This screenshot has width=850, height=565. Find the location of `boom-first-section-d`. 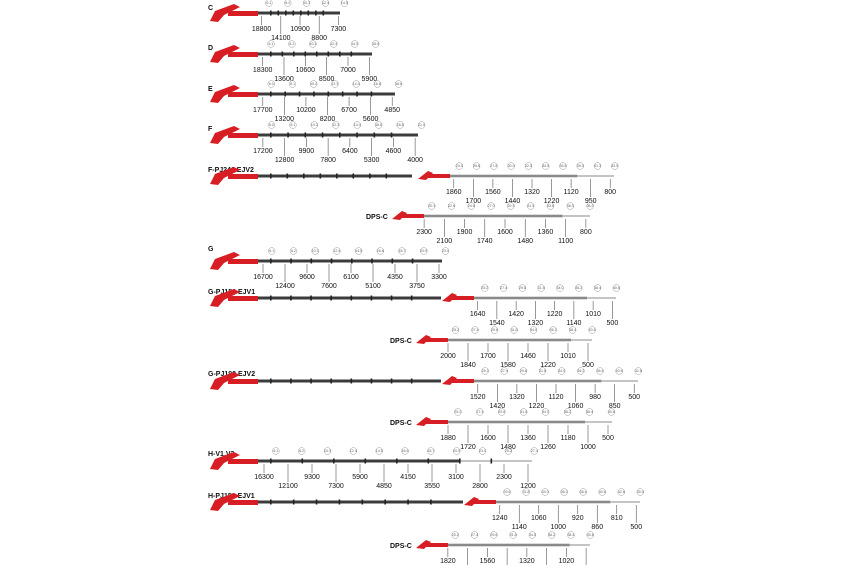

boom-first-section-d is located at coordinates (243, 54).